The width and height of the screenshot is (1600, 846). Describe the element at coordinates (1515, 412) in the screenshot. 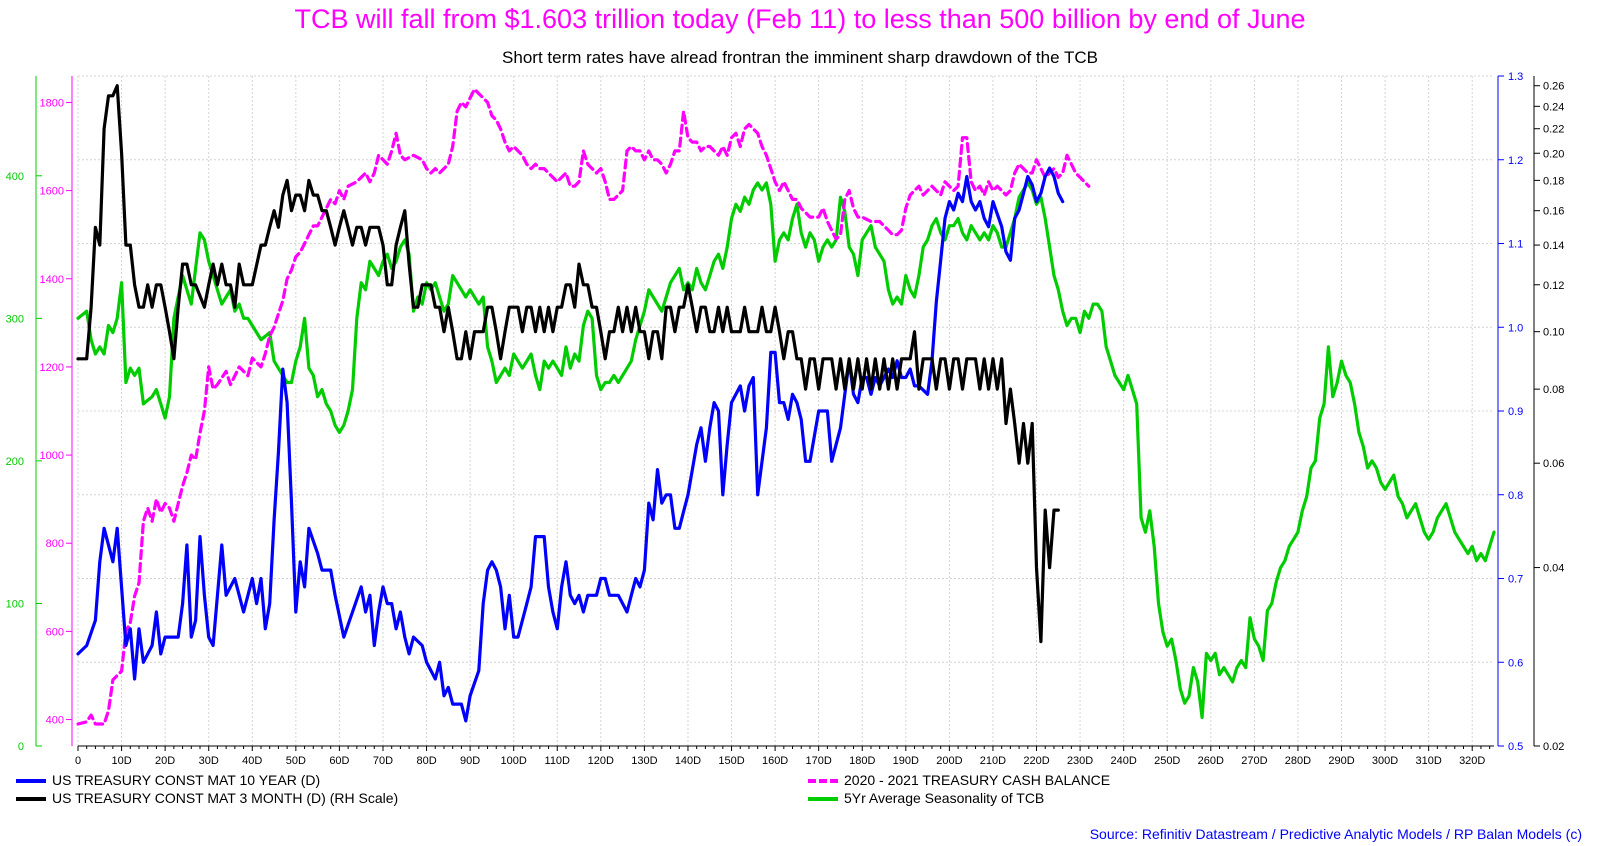

I see `right-blue-tick-label: 0.9` at that location.